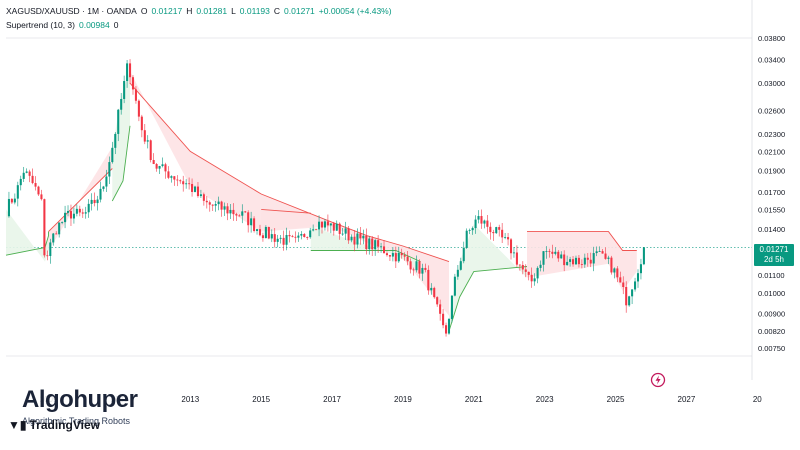  What do you see at coordinates (771, 348) in the screenshot?
I see `y-tick-label: 0.00750` at bounding box center [771, 348].